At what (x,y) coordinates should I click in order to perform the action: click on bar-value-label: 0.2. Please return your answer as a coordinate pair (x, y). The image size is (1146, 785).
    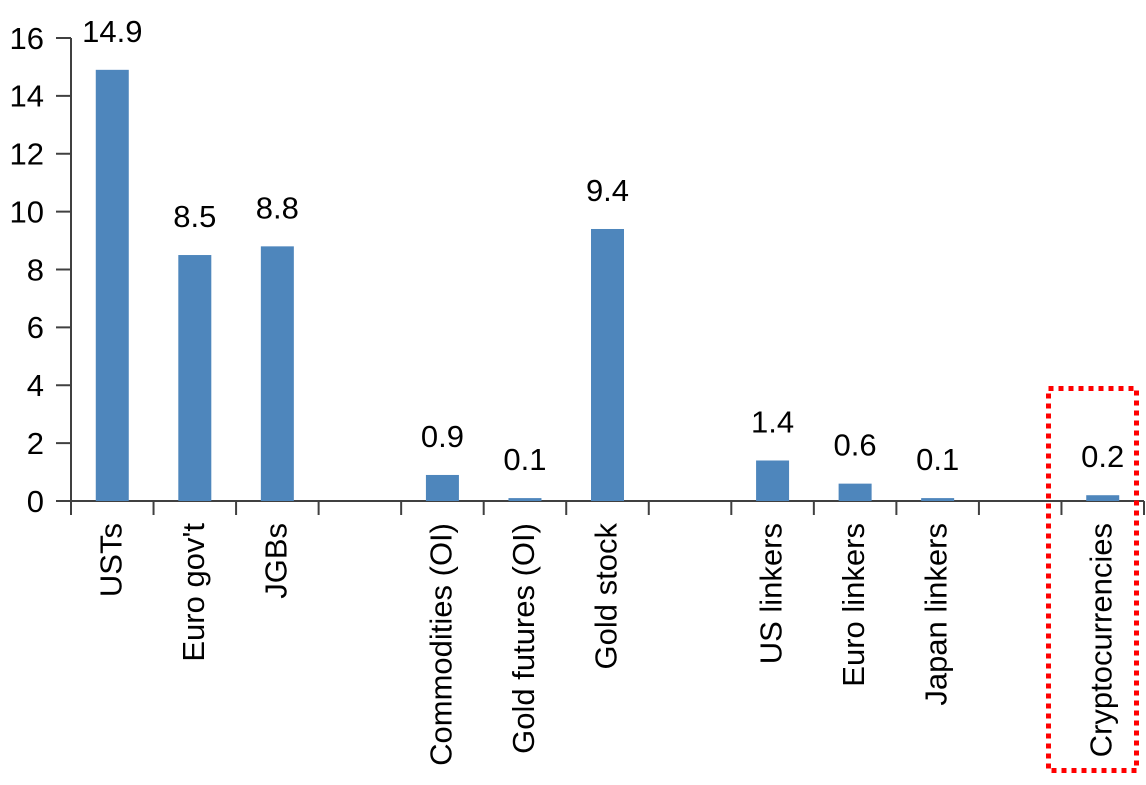
    Looking at the image, I should click on (1102, 456).